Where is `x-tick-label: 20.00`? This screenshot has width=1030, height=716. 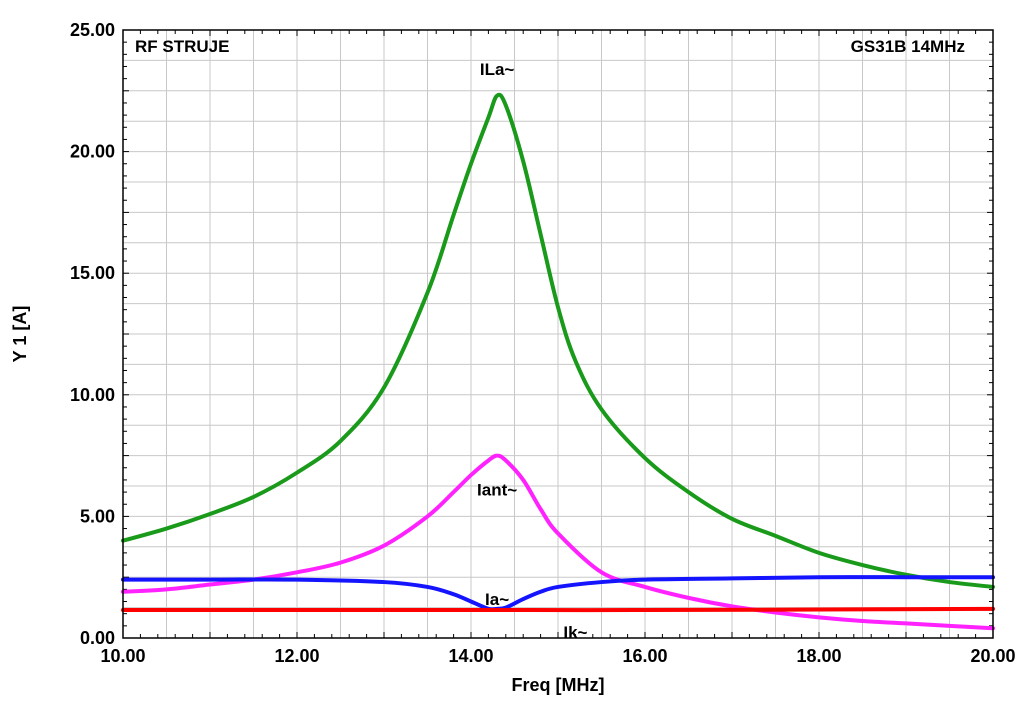
x-tick-label: 20.00 is located at coordinates (992, 656).